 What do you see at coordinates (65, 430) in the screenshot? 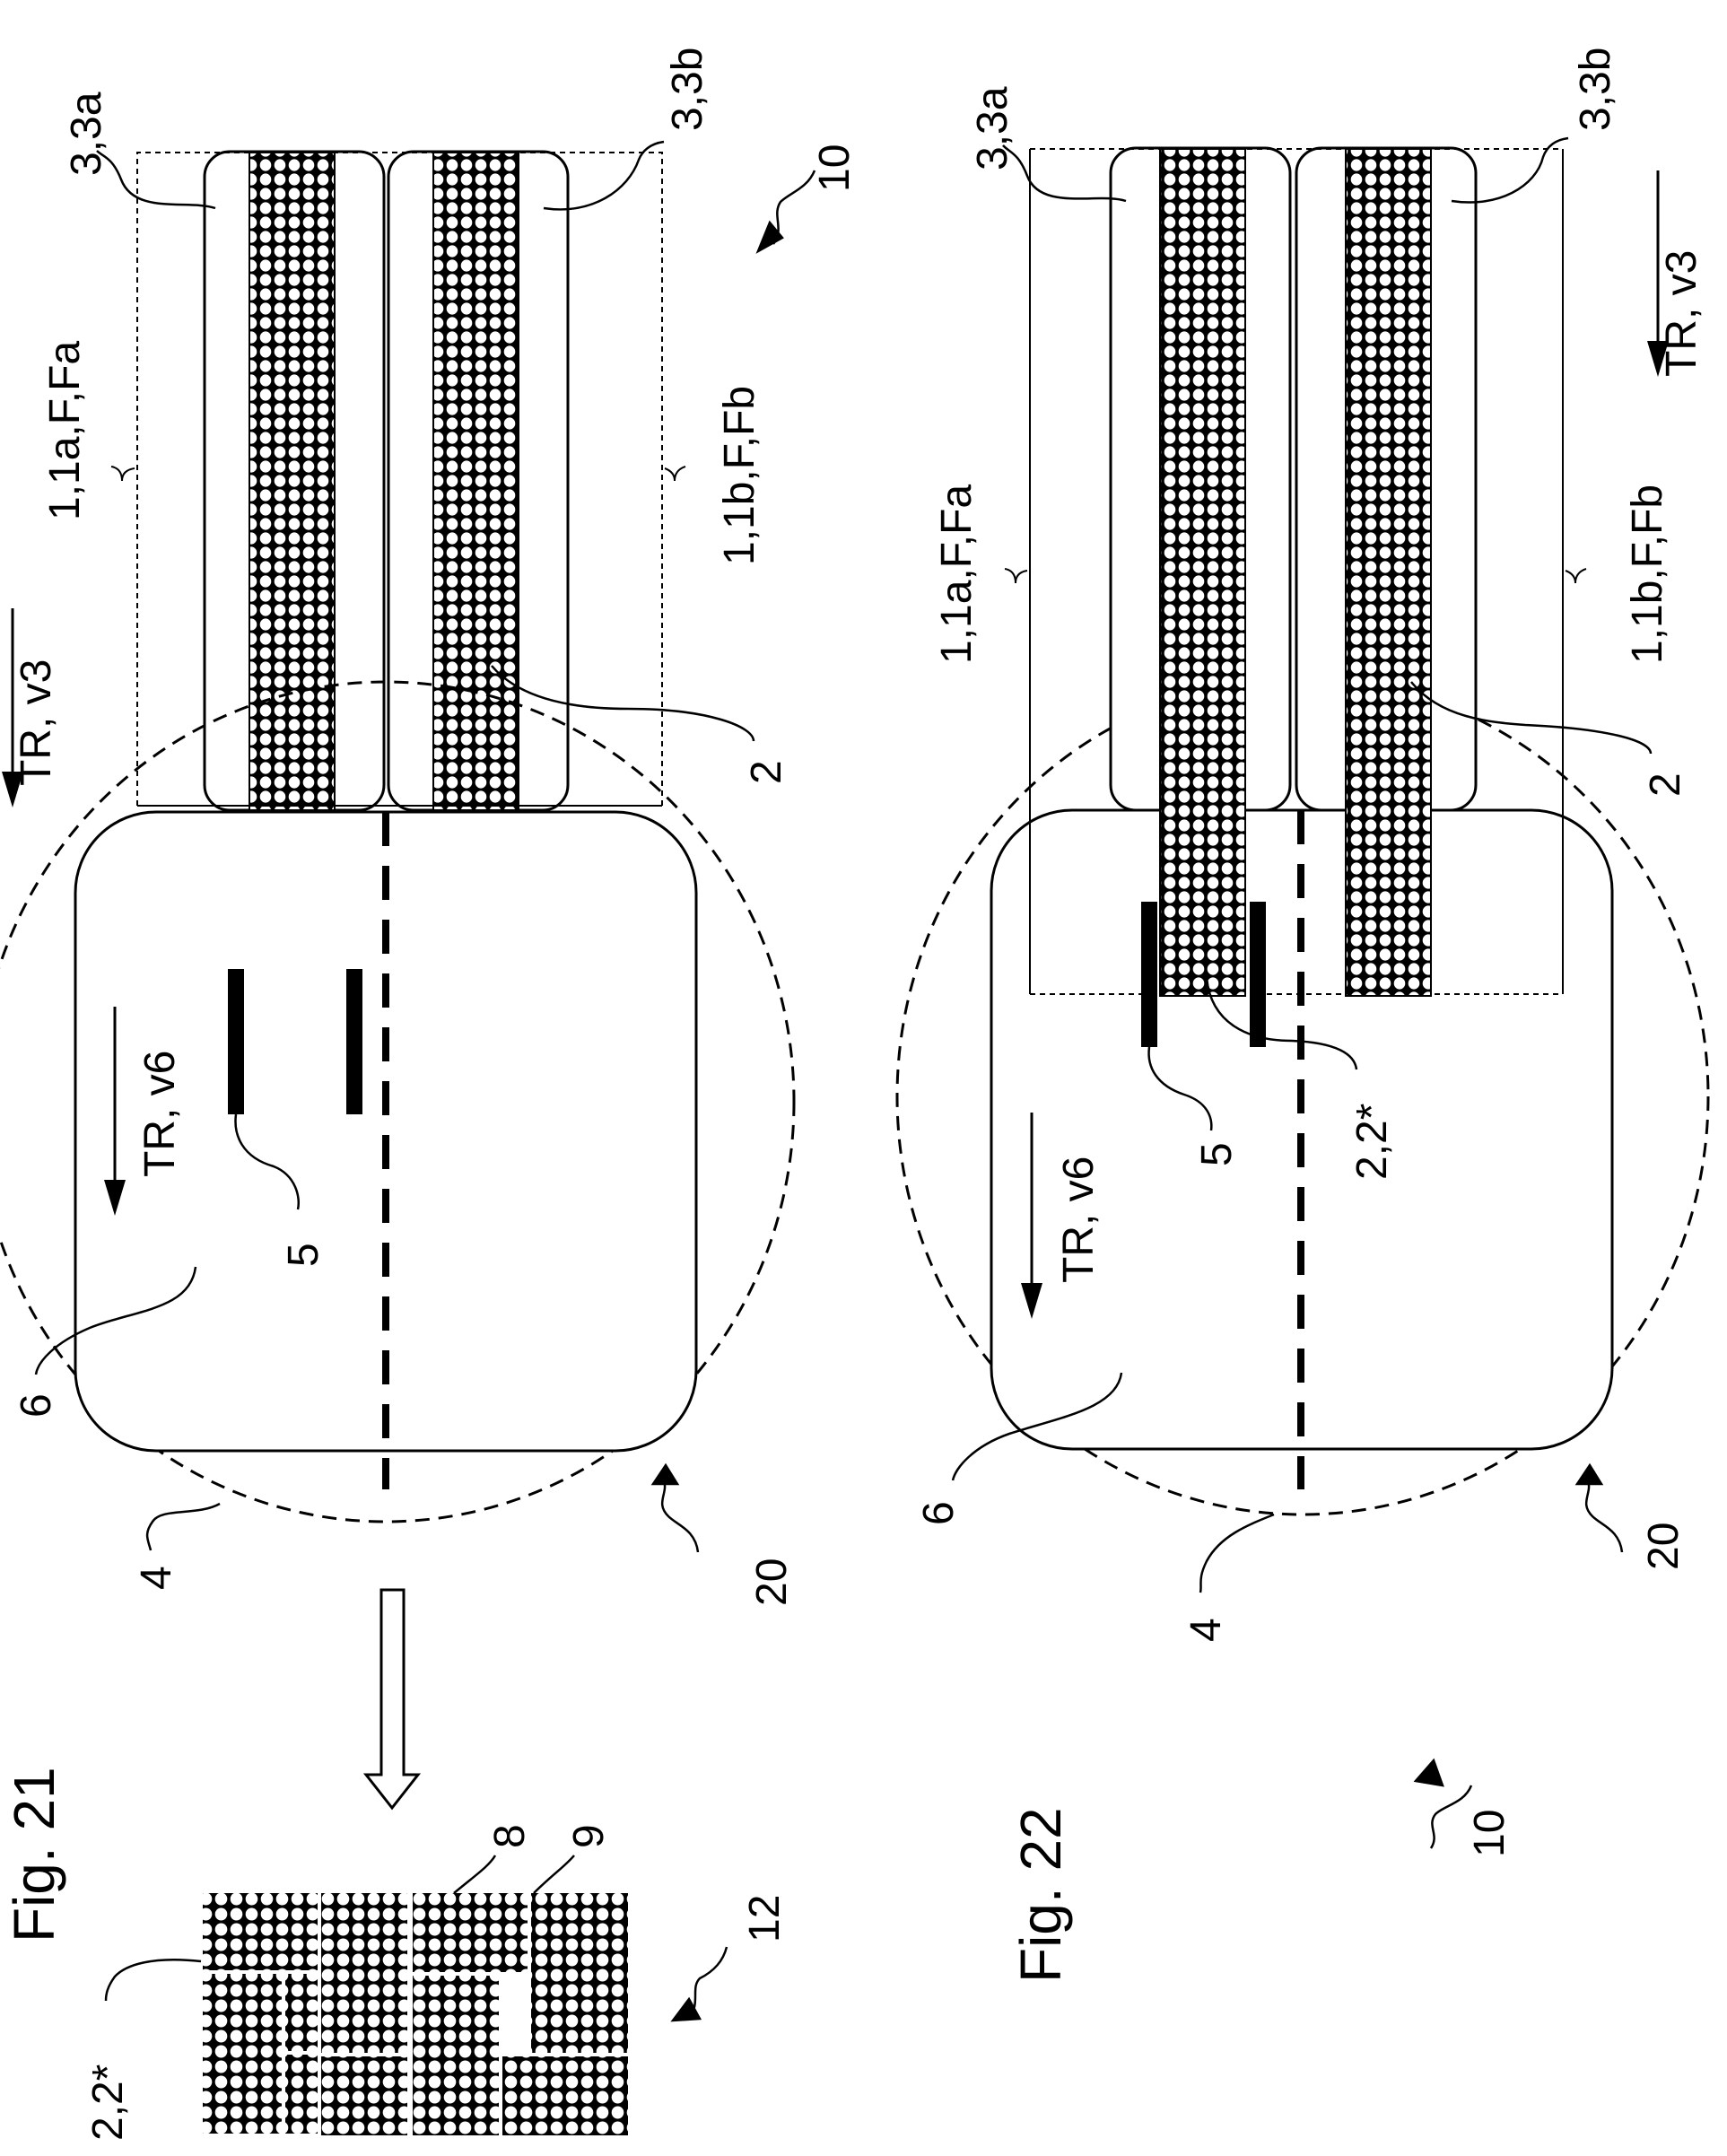
I see `label-group-top-21: 1,1a,F,Fa` at bounding box center [65, 430].